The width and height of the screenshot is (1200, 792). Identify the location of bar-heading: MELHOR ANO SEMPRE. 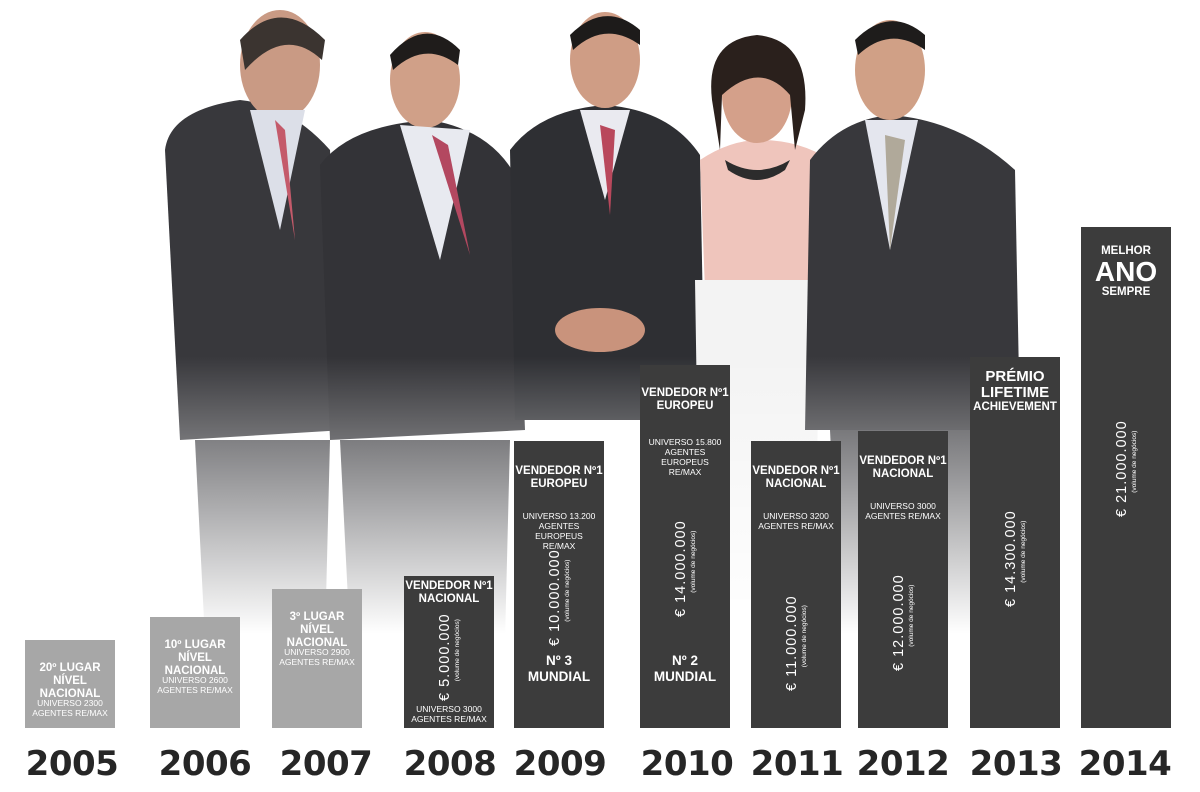
(1126, 272).